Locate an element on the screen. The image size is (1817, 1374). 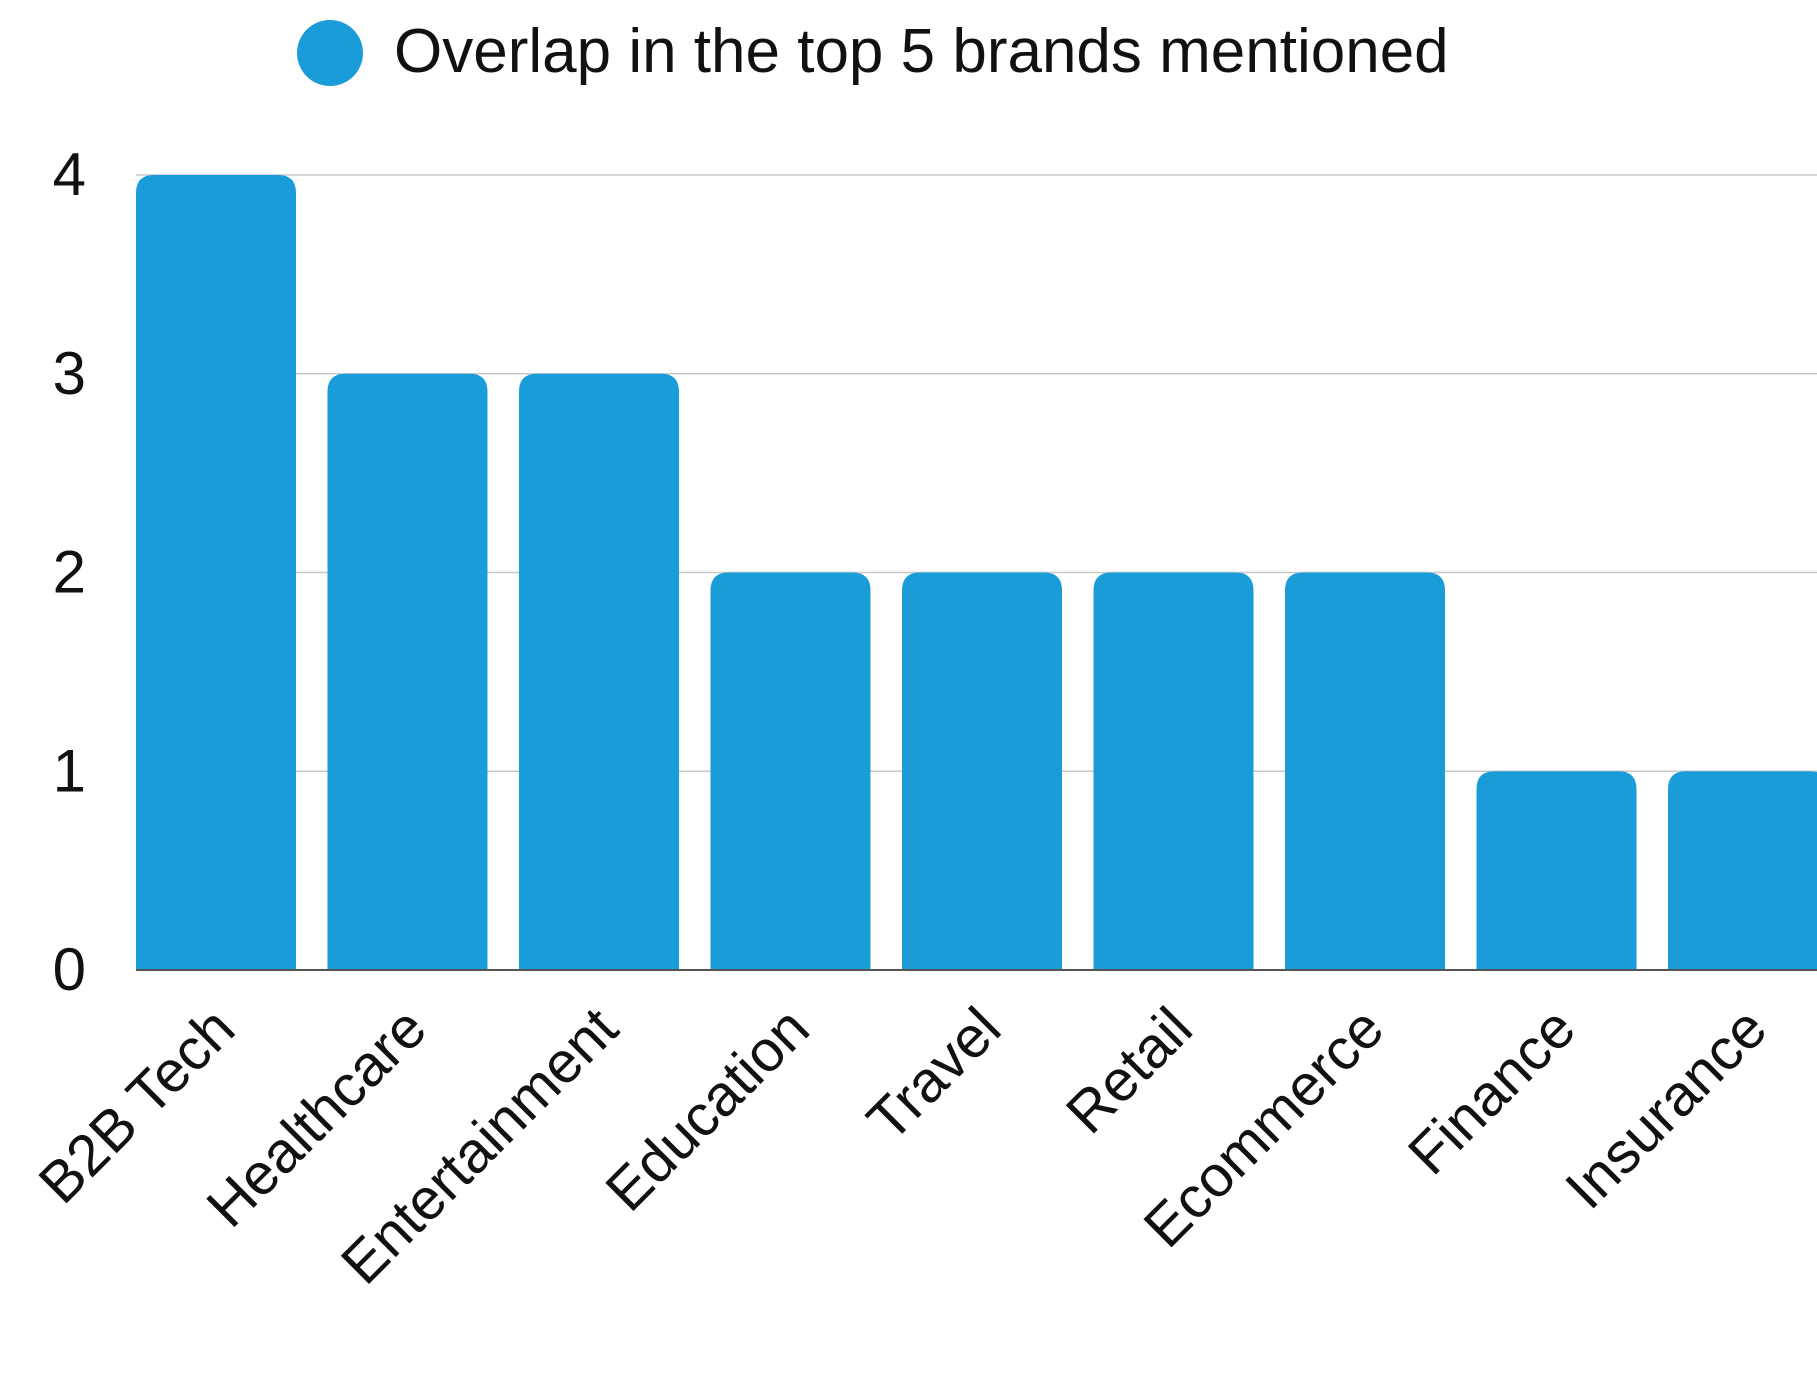
y-tick-label: 1 is located at coordinates (69, 770).